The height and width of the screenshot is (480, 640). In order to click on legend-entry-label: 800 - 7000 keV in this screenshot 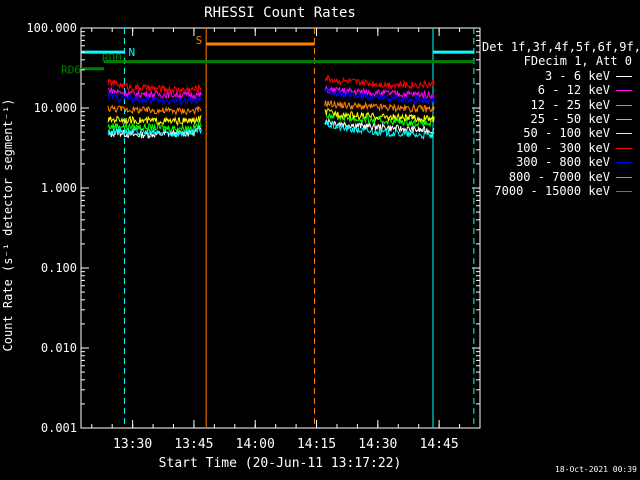, I will do `click(559, 176)`.